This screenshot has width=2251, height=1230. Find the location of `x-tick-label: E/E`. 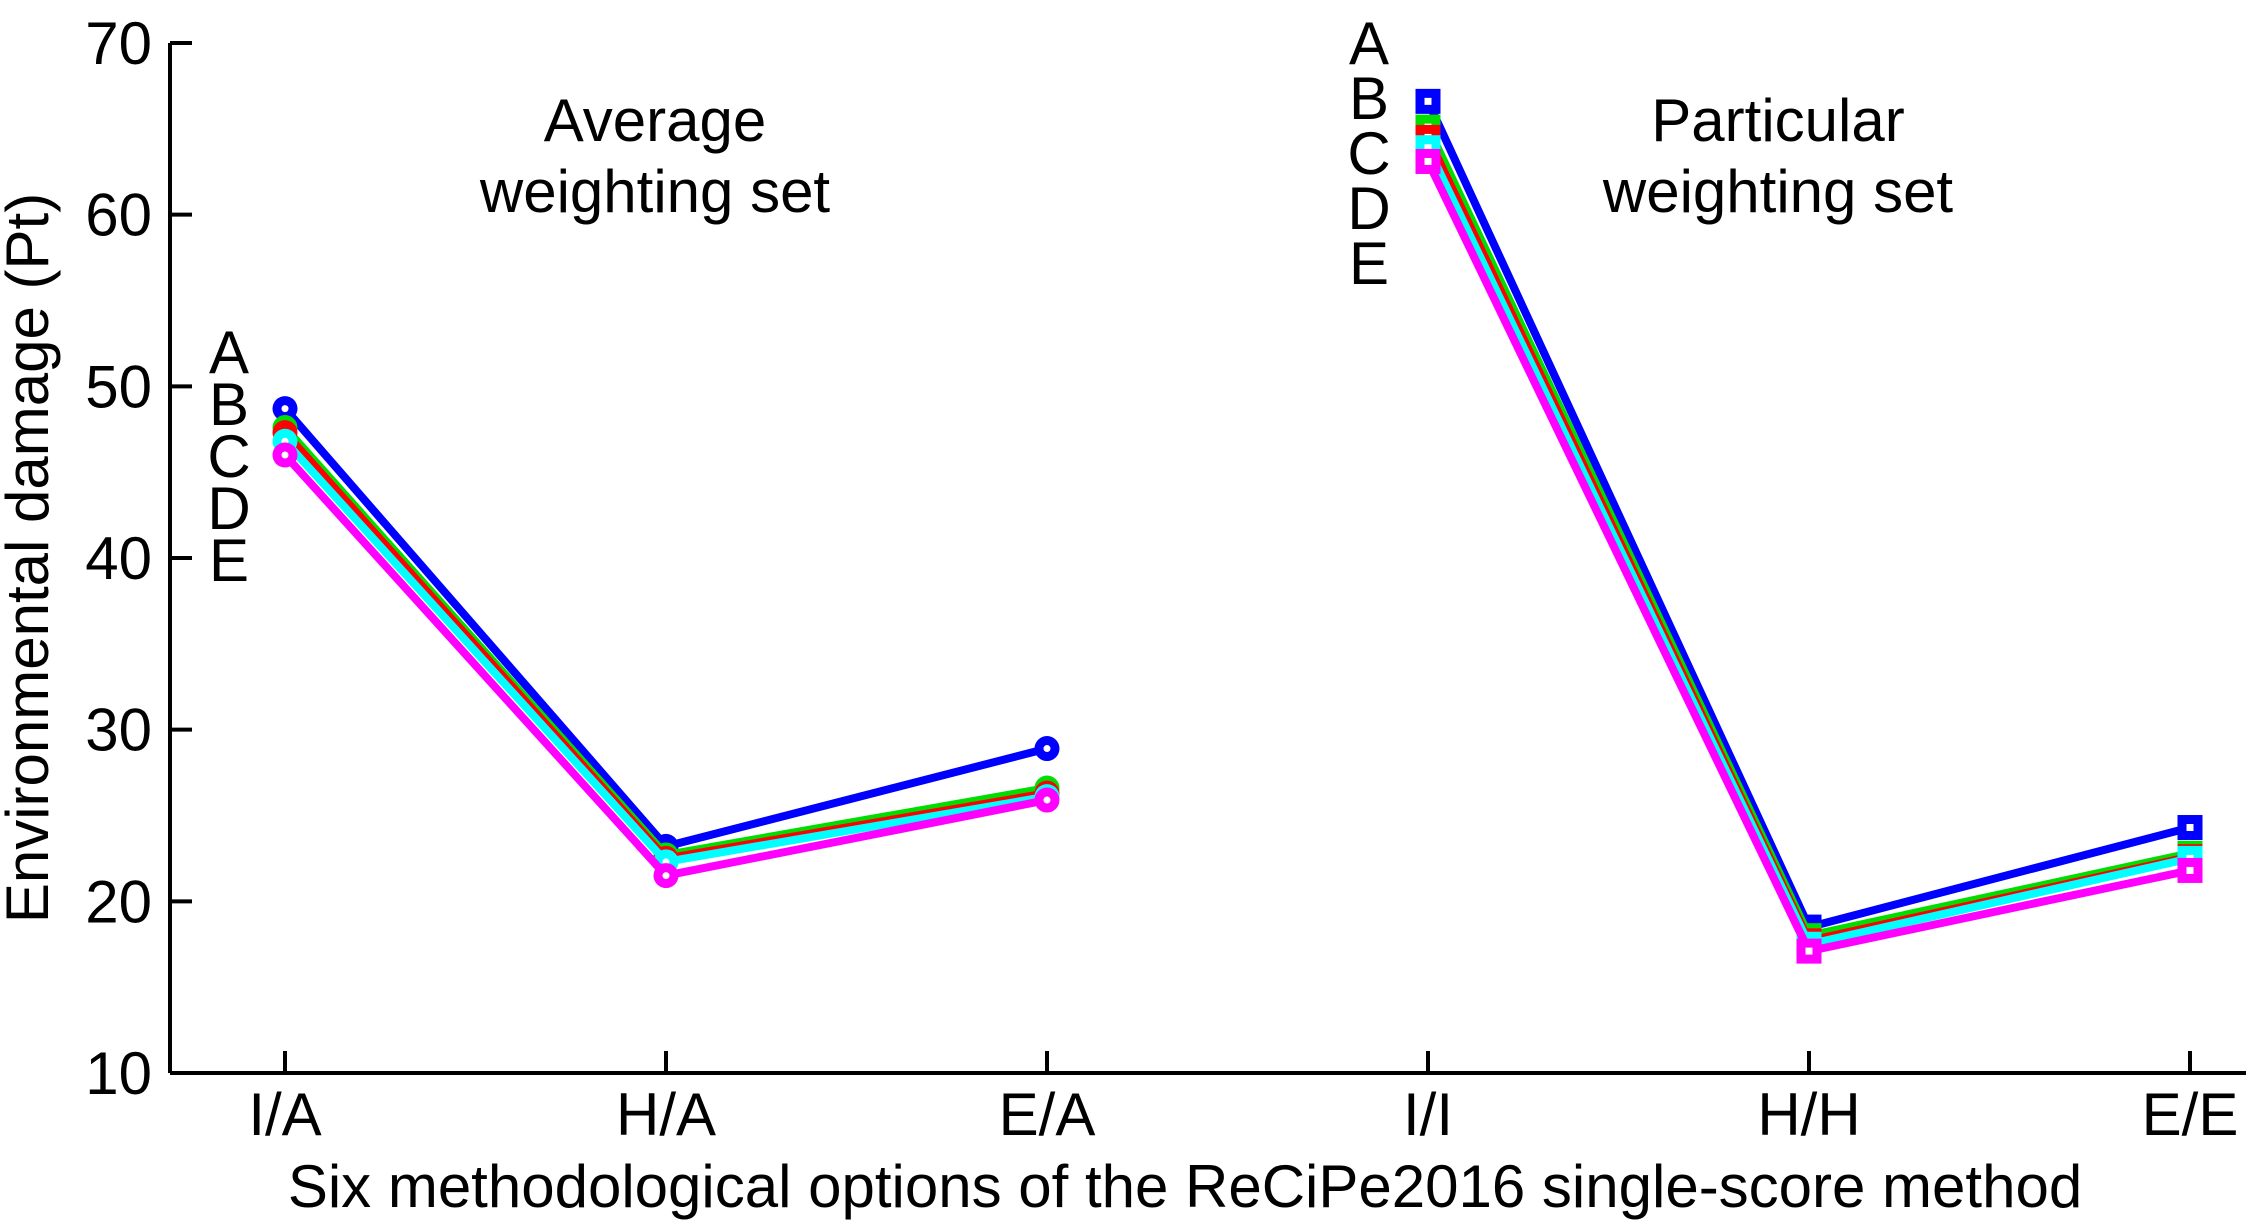

x-tick-label: E/E is located at coordinates (2190, 1114).